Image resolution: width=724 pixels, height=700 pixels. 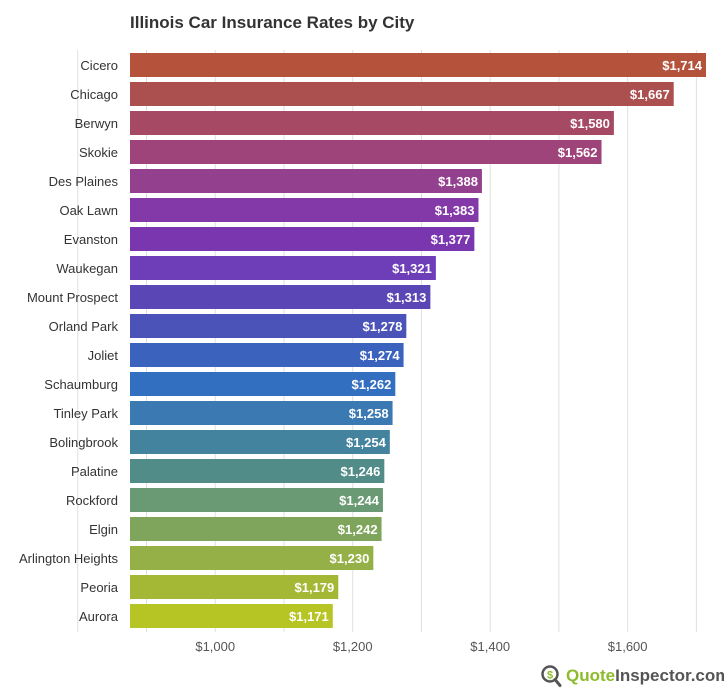 What do you see at coordinates (260, 442) in the screenshot?
I see `bar-bolingbrook` at bounding box center [260, 442].